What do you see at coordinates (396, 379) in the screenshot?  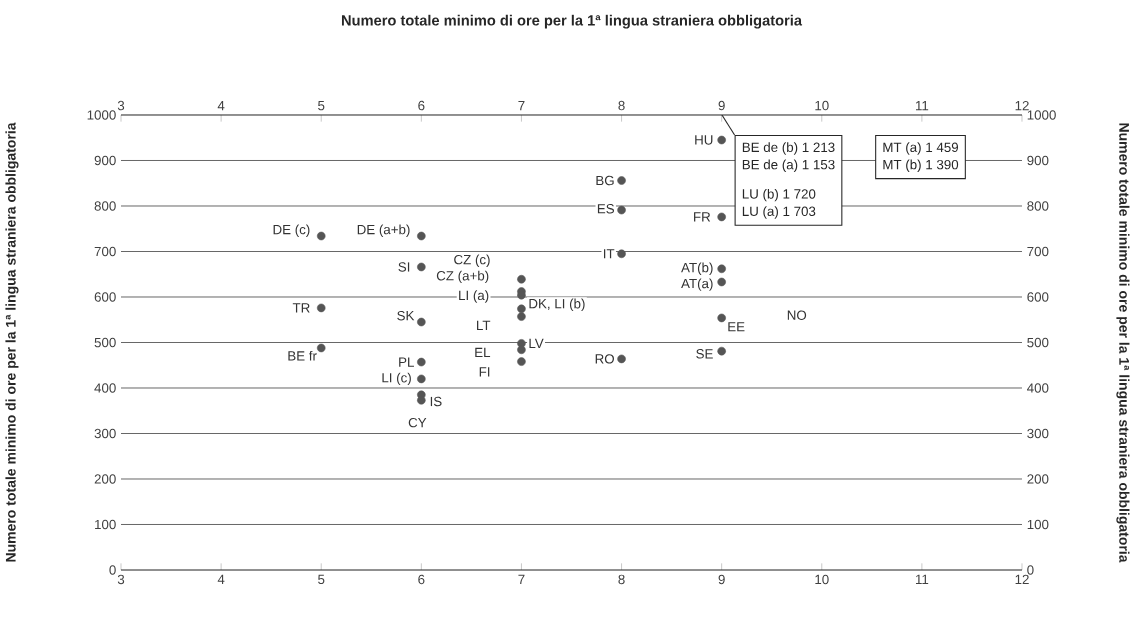 I see `annotation: LI (c)` at bounding box center [396, 379].